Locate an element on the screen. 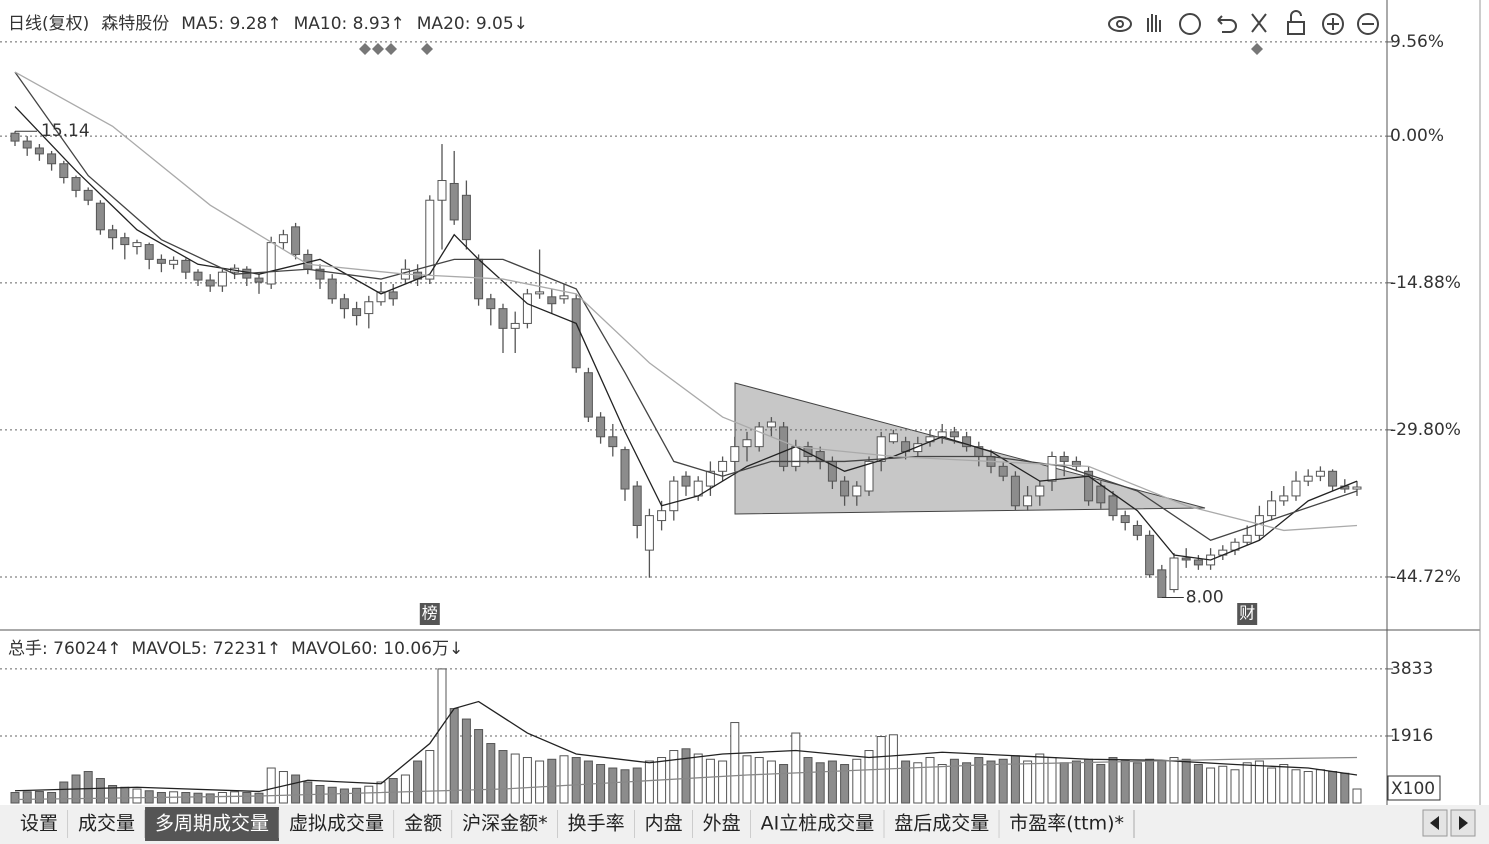 Image resolution: width=1489 pixels, height=844 pixels. volume-header: MAVOL5: 72231↑ is located at coordinates (206, 649).